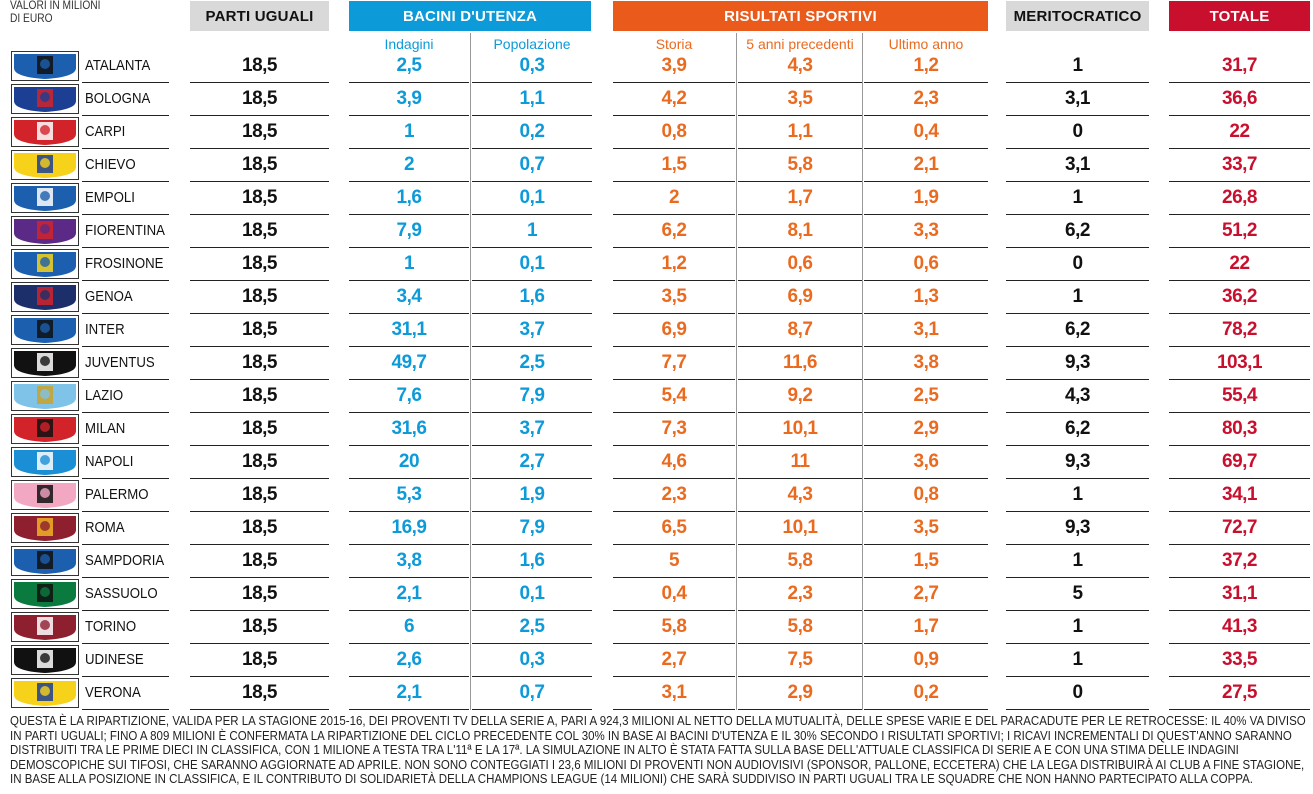  Describe the element at coordinates (656, 264) in the screenshot. I see `table-row: FROSINONE 18,5 1 0,1 1,2 0,6 0,6 0 22` at that location.